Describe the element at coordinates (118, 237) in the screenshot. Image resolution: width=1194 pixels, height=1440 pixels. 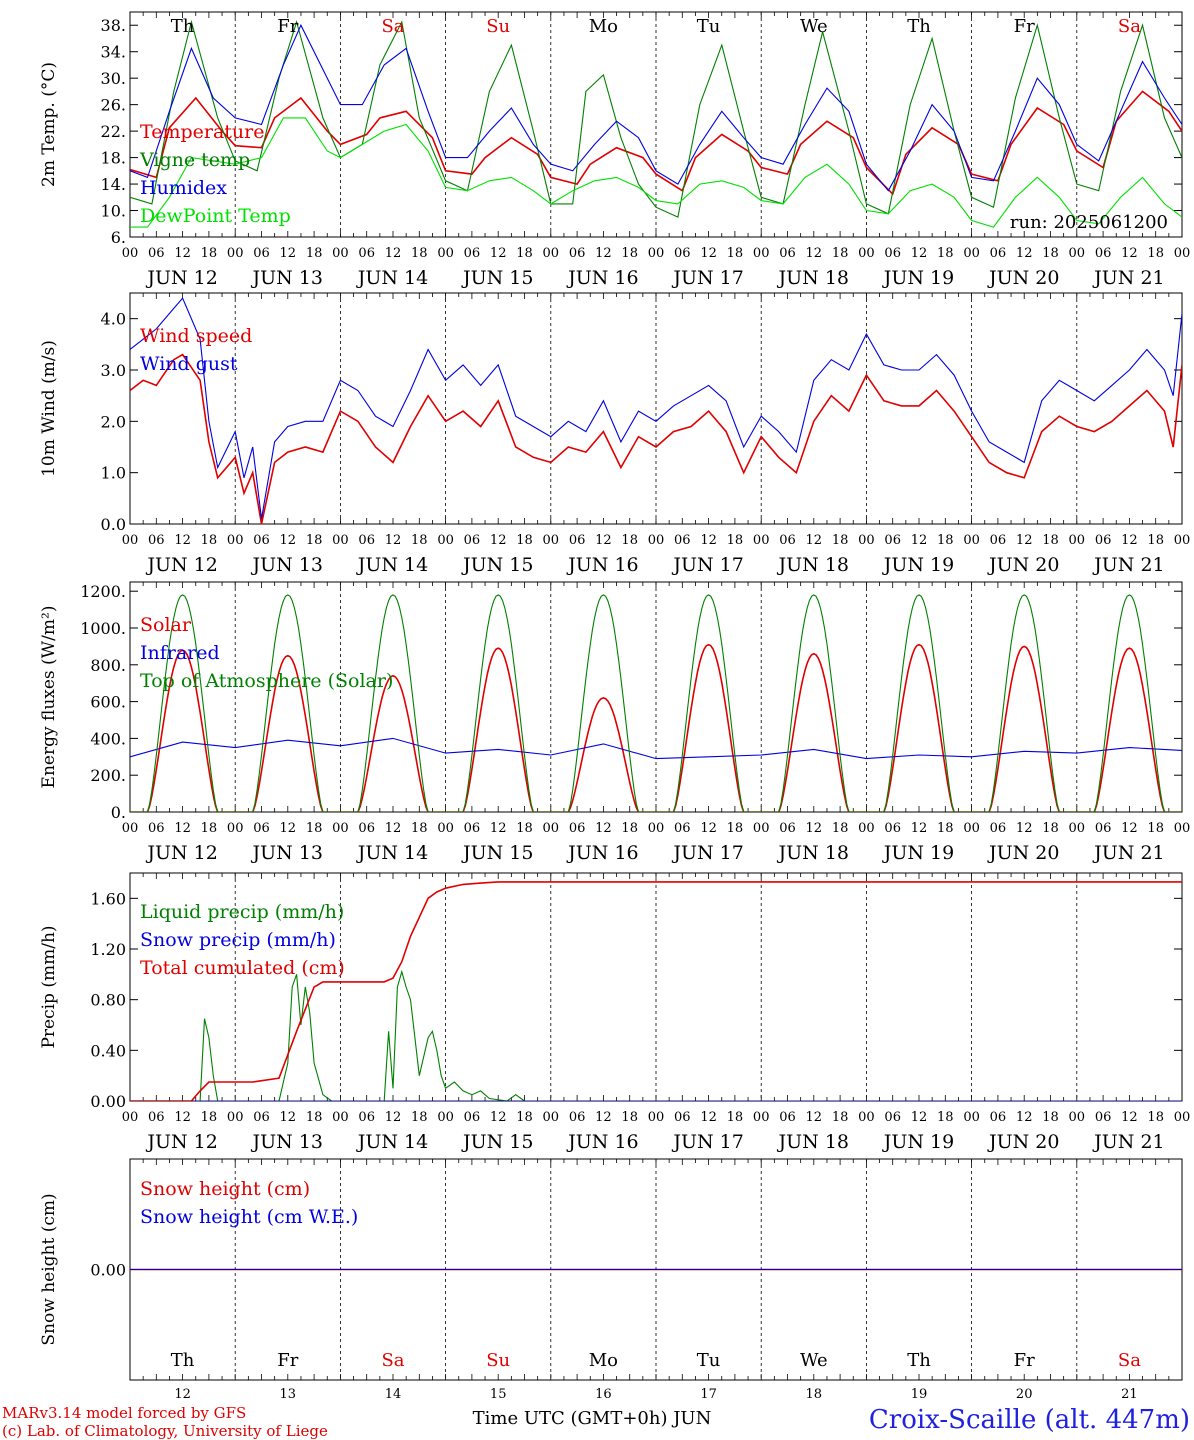
I see `y-tick-label: 6.` at that location.